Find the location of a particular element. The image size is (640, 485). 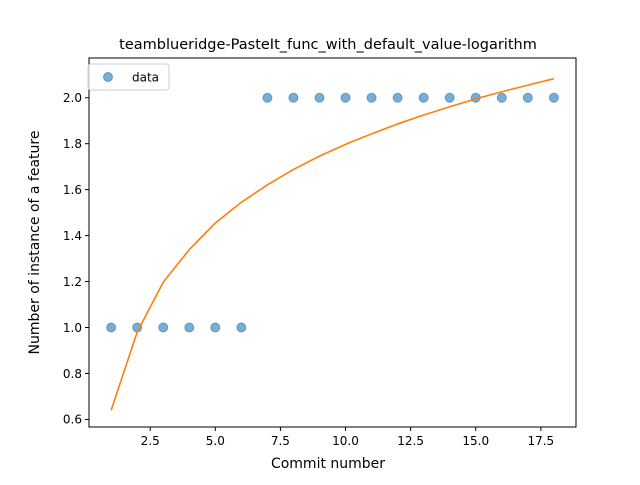

legend-marker-data is located at coordinates (108, 77).